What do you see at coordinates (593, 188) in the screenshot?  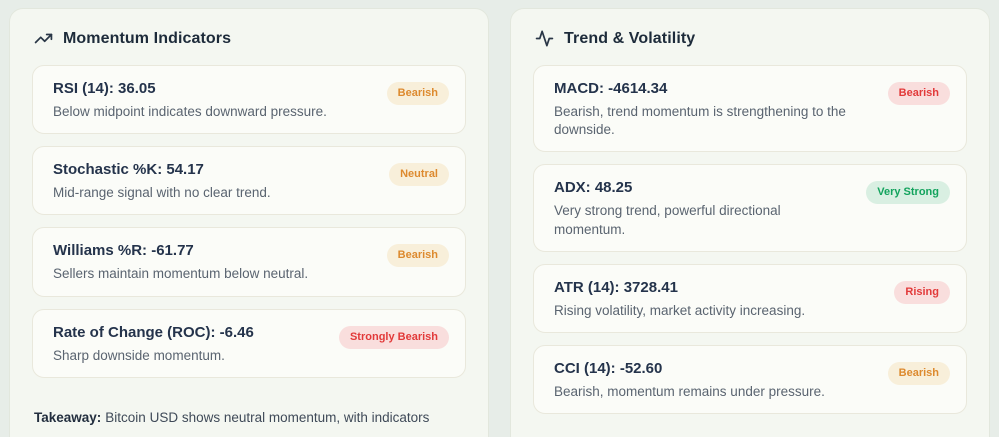 I see `metric-value: ADX: 48.25` at bounding box center [593, 188].